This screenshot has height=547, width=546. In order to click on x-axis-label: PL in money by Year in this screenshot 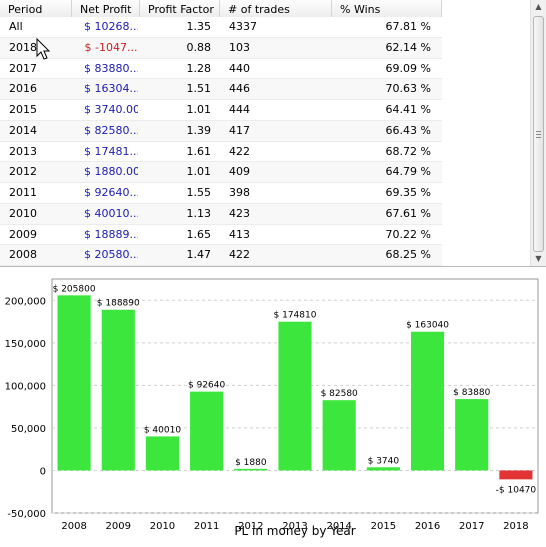, I will do `click(295, 531)`.